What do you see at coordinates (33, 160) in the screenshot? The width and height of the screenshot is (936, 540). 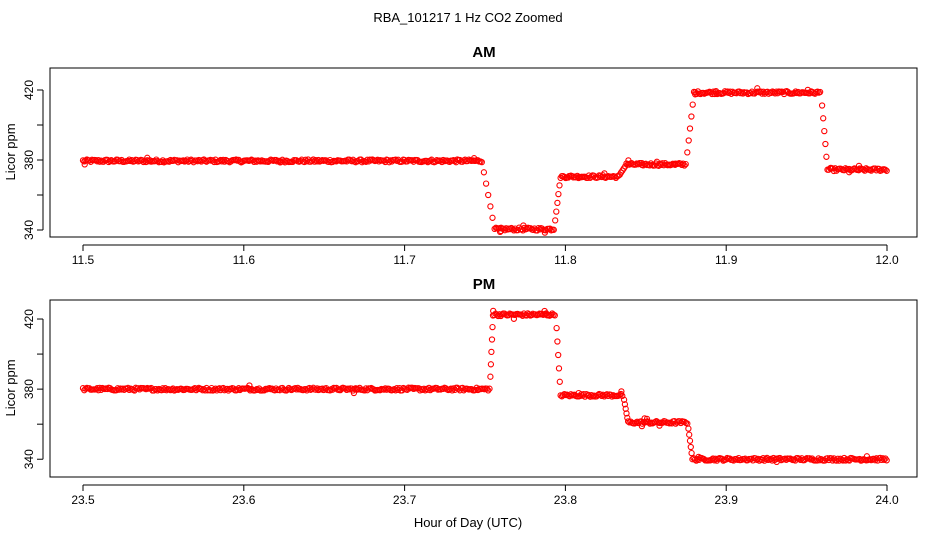 I see `y-axis: 340 380 420` at bounding box center [33, 160].